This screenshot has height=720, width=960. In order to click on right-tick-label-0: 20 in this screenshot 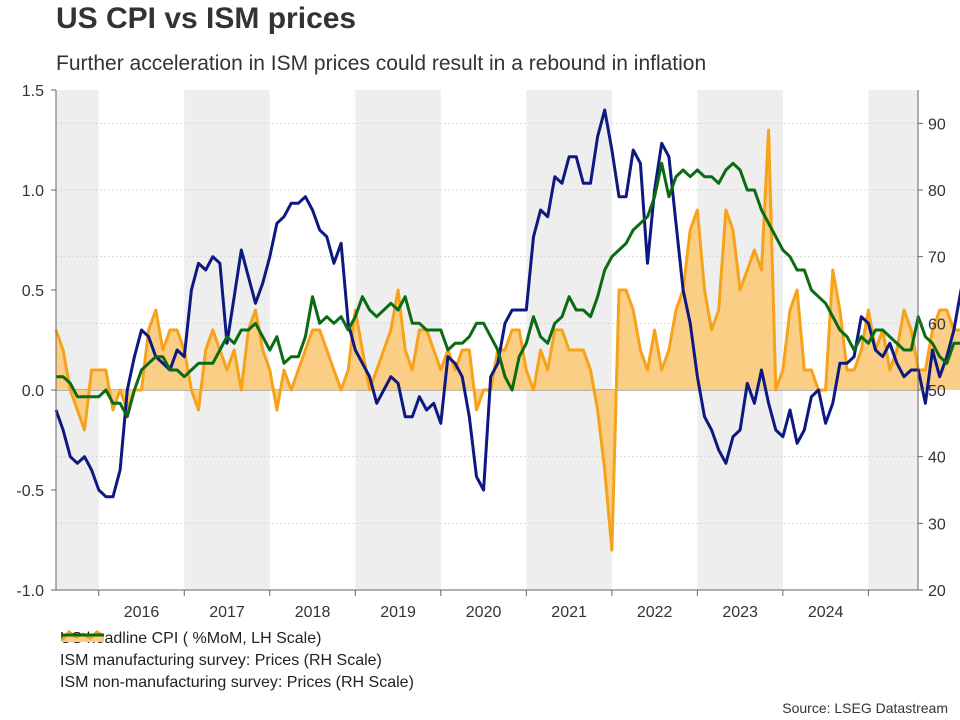, I will do `click(937, 591)`.